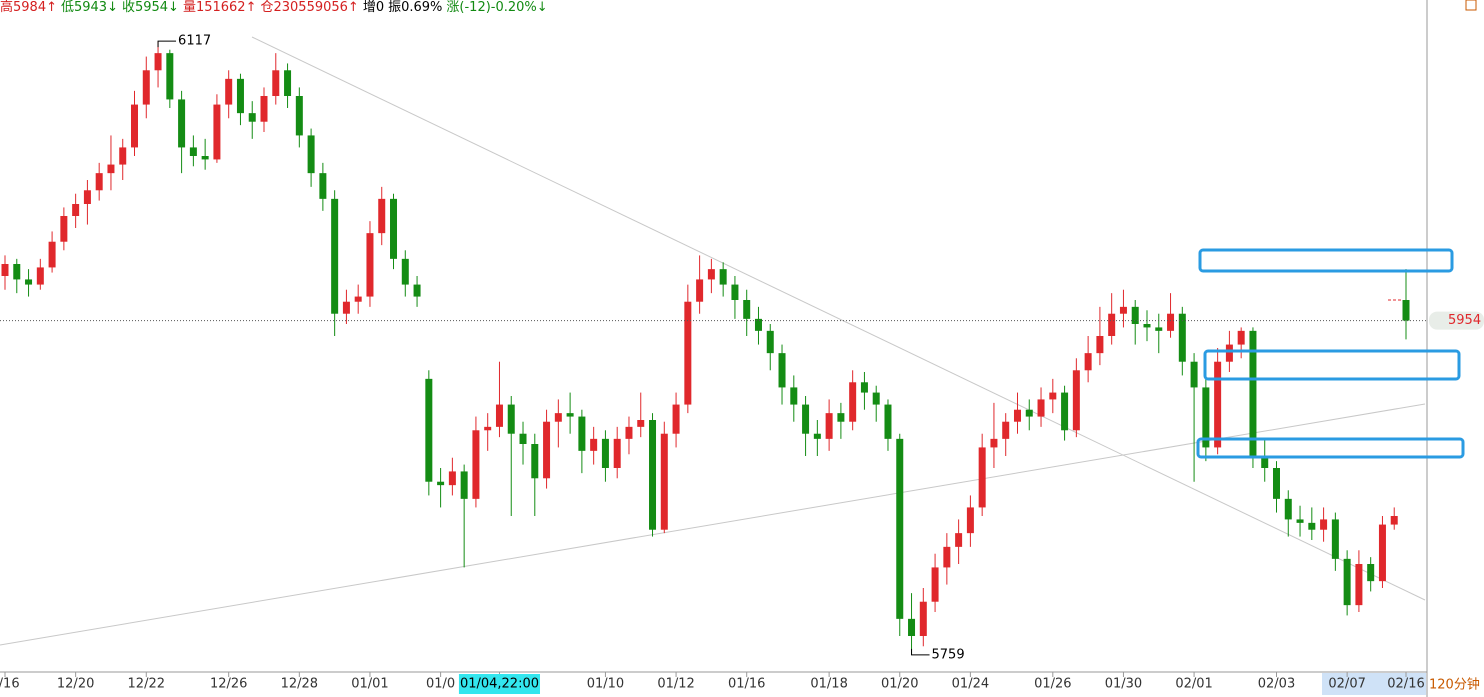 The height and width of the screenshot is (697, 1484). Describe the element at coordinates (167, 44) in the screenshot. I see `max-pointer` at that location.